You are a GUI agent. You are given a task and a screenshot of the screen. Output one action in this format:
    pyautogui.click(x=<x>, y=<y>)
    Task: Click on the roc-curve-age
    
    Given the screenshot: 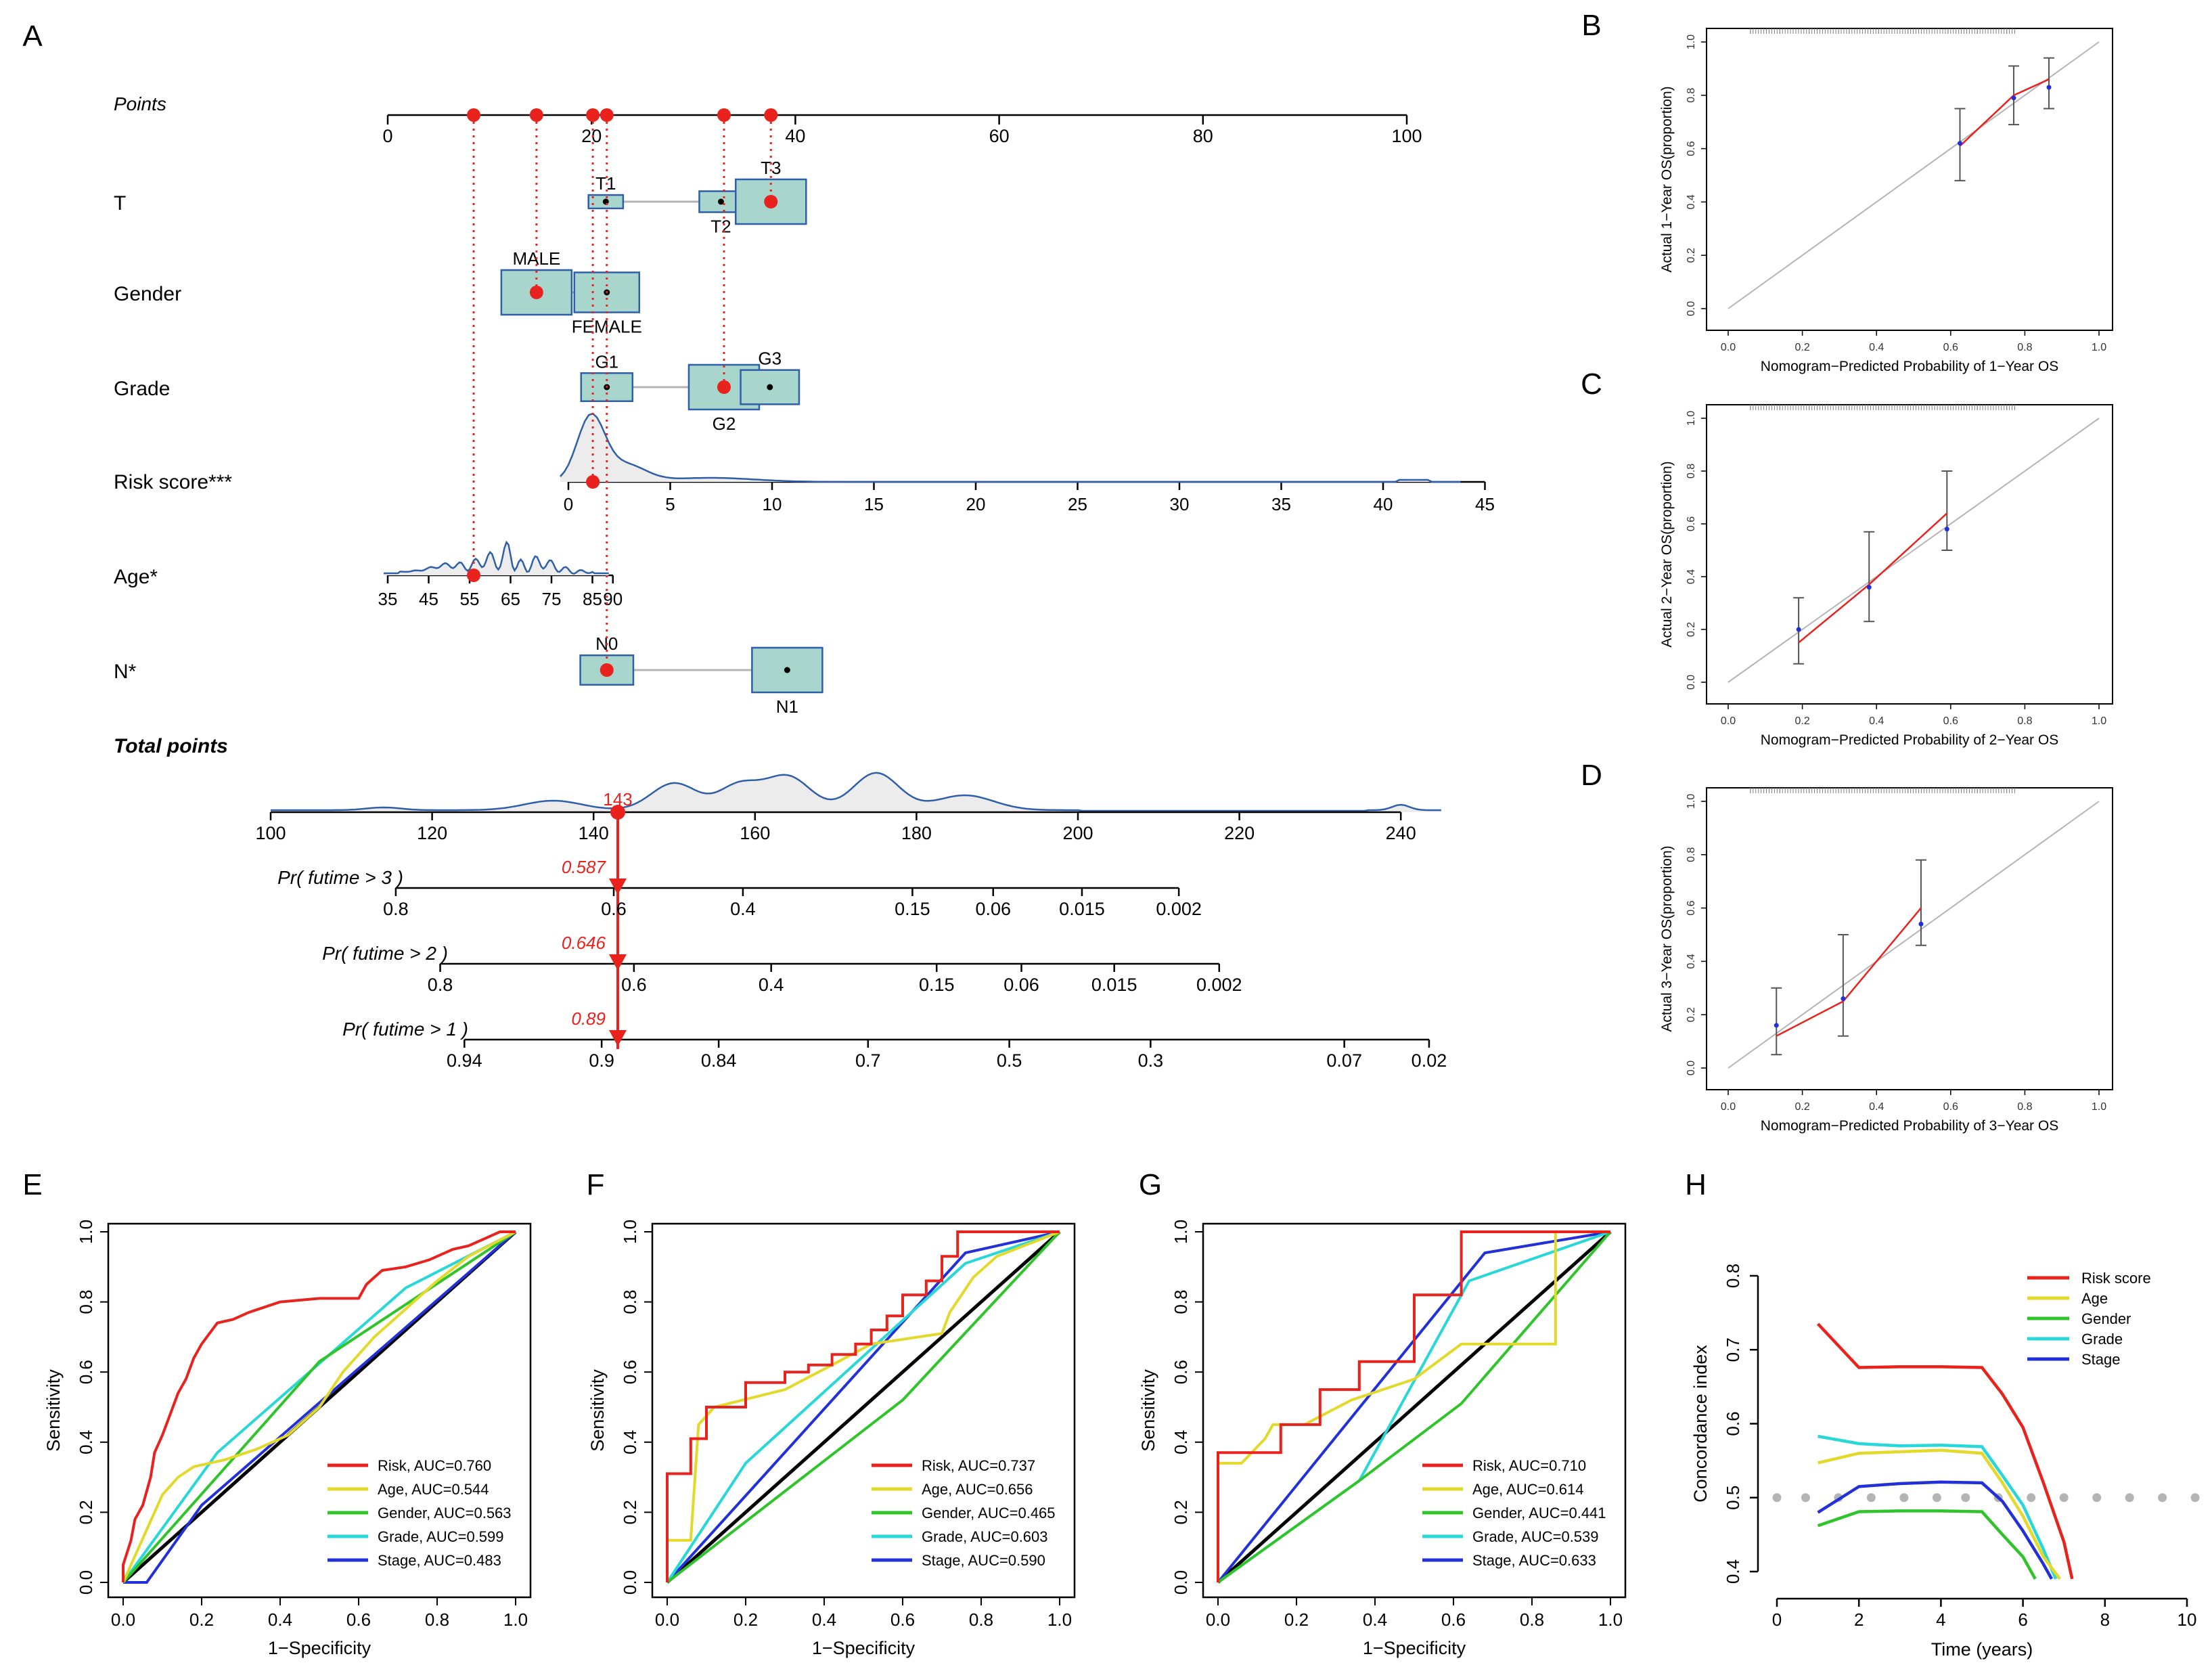 What is the action you would take?
    pyautogui.click(x=1414, y=1406)
    